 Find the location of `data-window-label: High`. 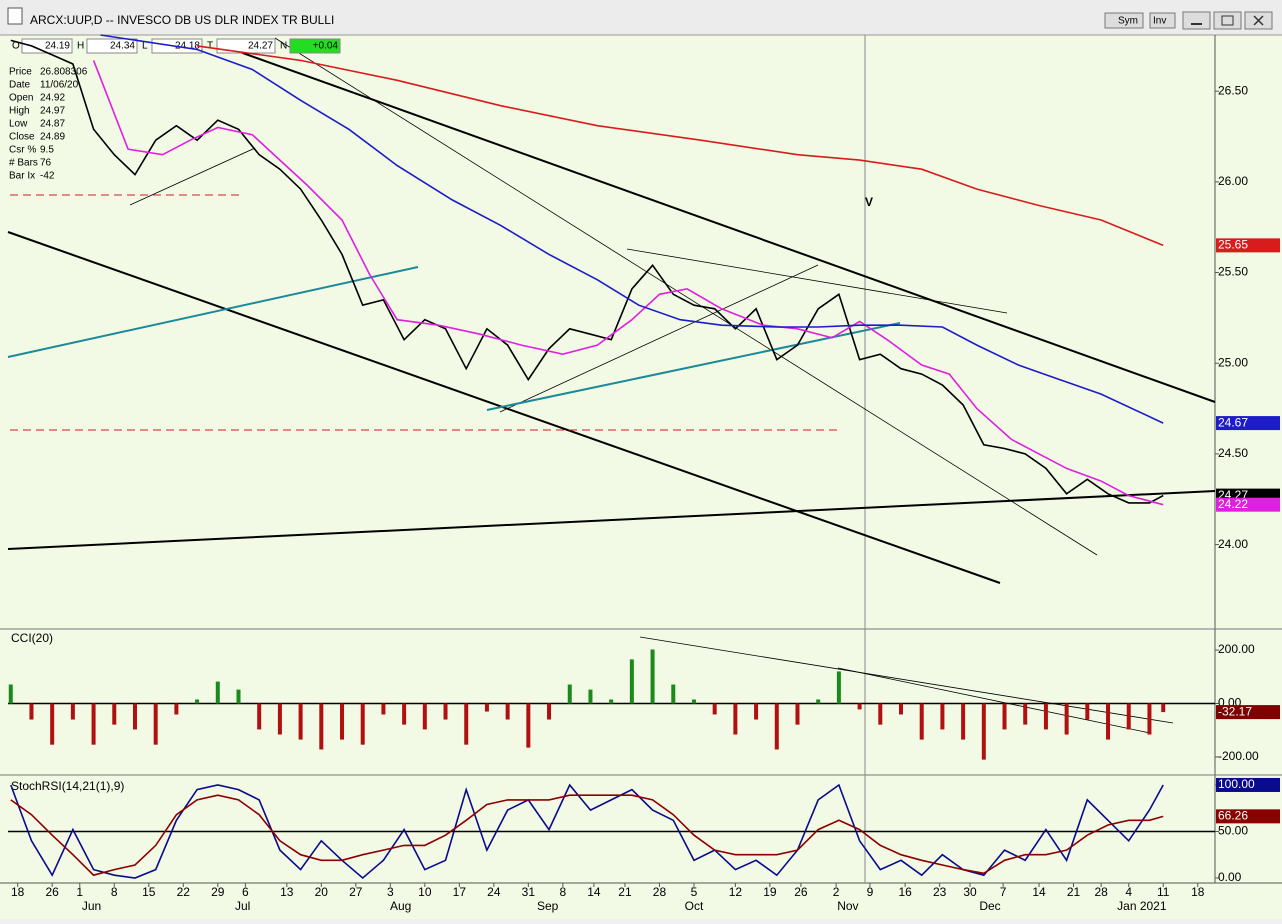

data-window-label: High is located at coordinates (19, 111).